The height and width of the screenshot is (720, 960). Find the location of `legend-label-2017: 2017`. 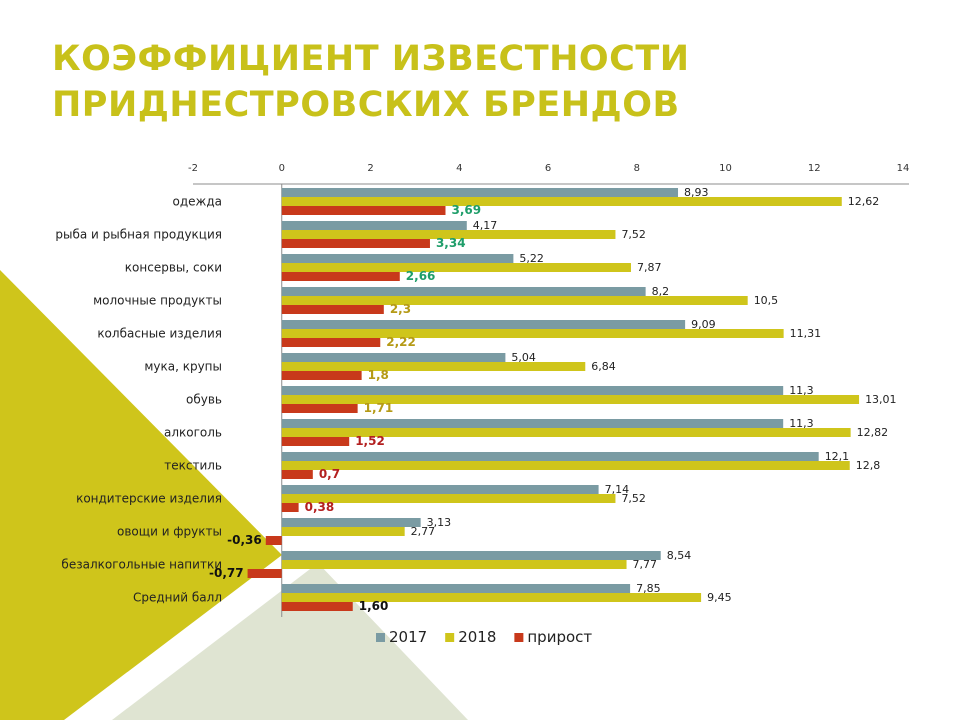

legend-label-2017: 2017 is located at coordinates (408, 637).